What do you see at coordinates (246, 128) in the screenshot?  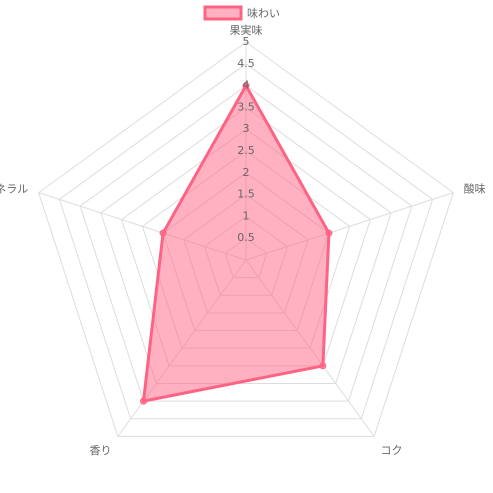 I see `r-tick-label: 3` at bounding box center [246, 128].